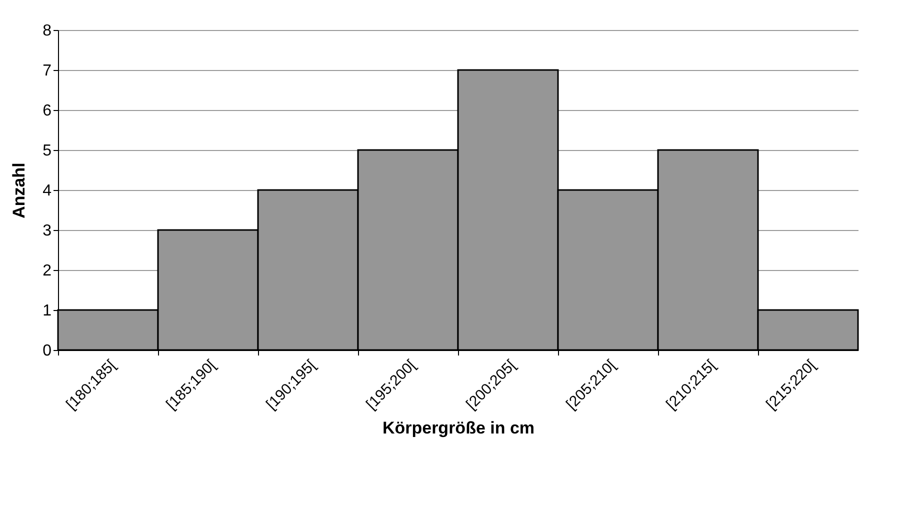 The height and width of the screenshot is (508, 908). Describe the element at coordinates (19, 190) in the screenshot. I see `y-axis-title: Anzahl` at that location.